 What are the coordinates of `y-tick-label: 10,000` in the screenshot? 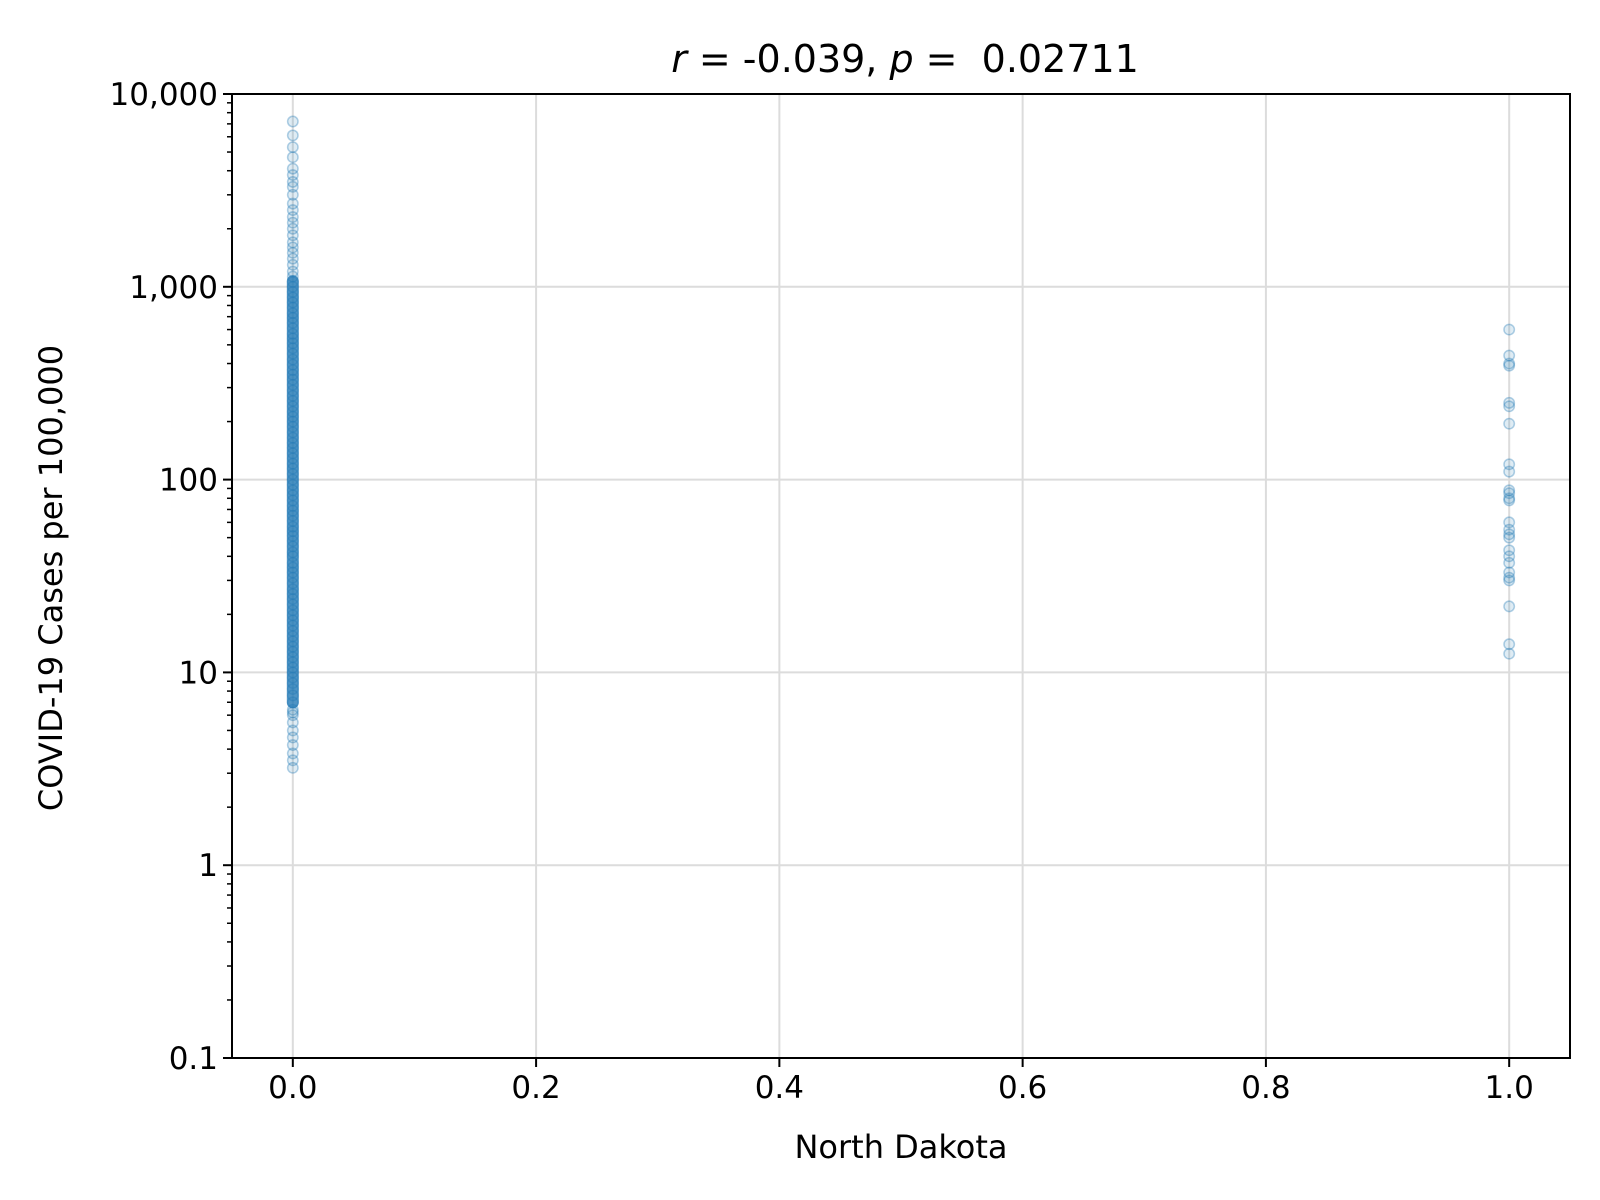 It's located at (164, 95).